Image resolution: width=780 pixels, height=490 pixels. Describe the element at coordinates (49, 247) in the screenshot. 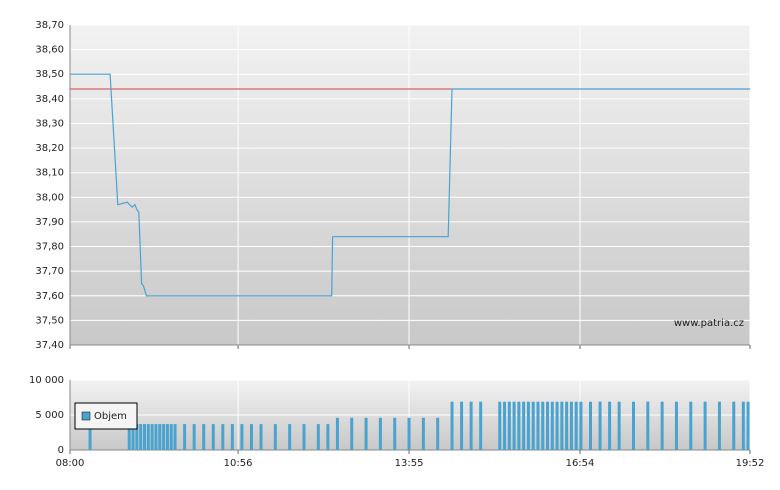

I see `y-tick-label: 37,80` at that location.